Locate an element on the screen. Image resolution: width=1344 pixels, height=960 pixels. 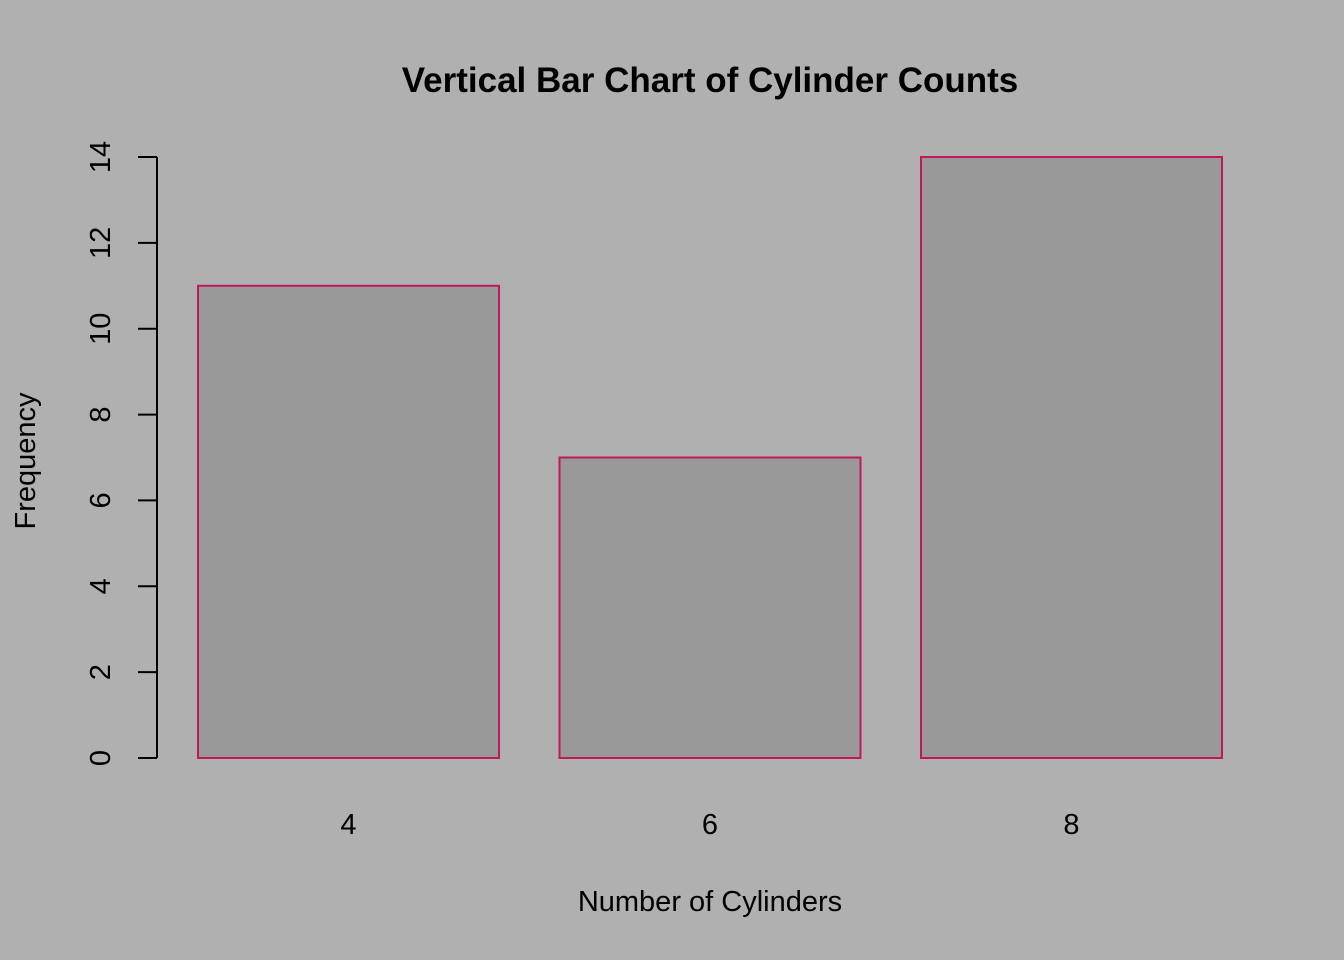
y-tick-label-10: 10 is located at coordinates (101, 329).